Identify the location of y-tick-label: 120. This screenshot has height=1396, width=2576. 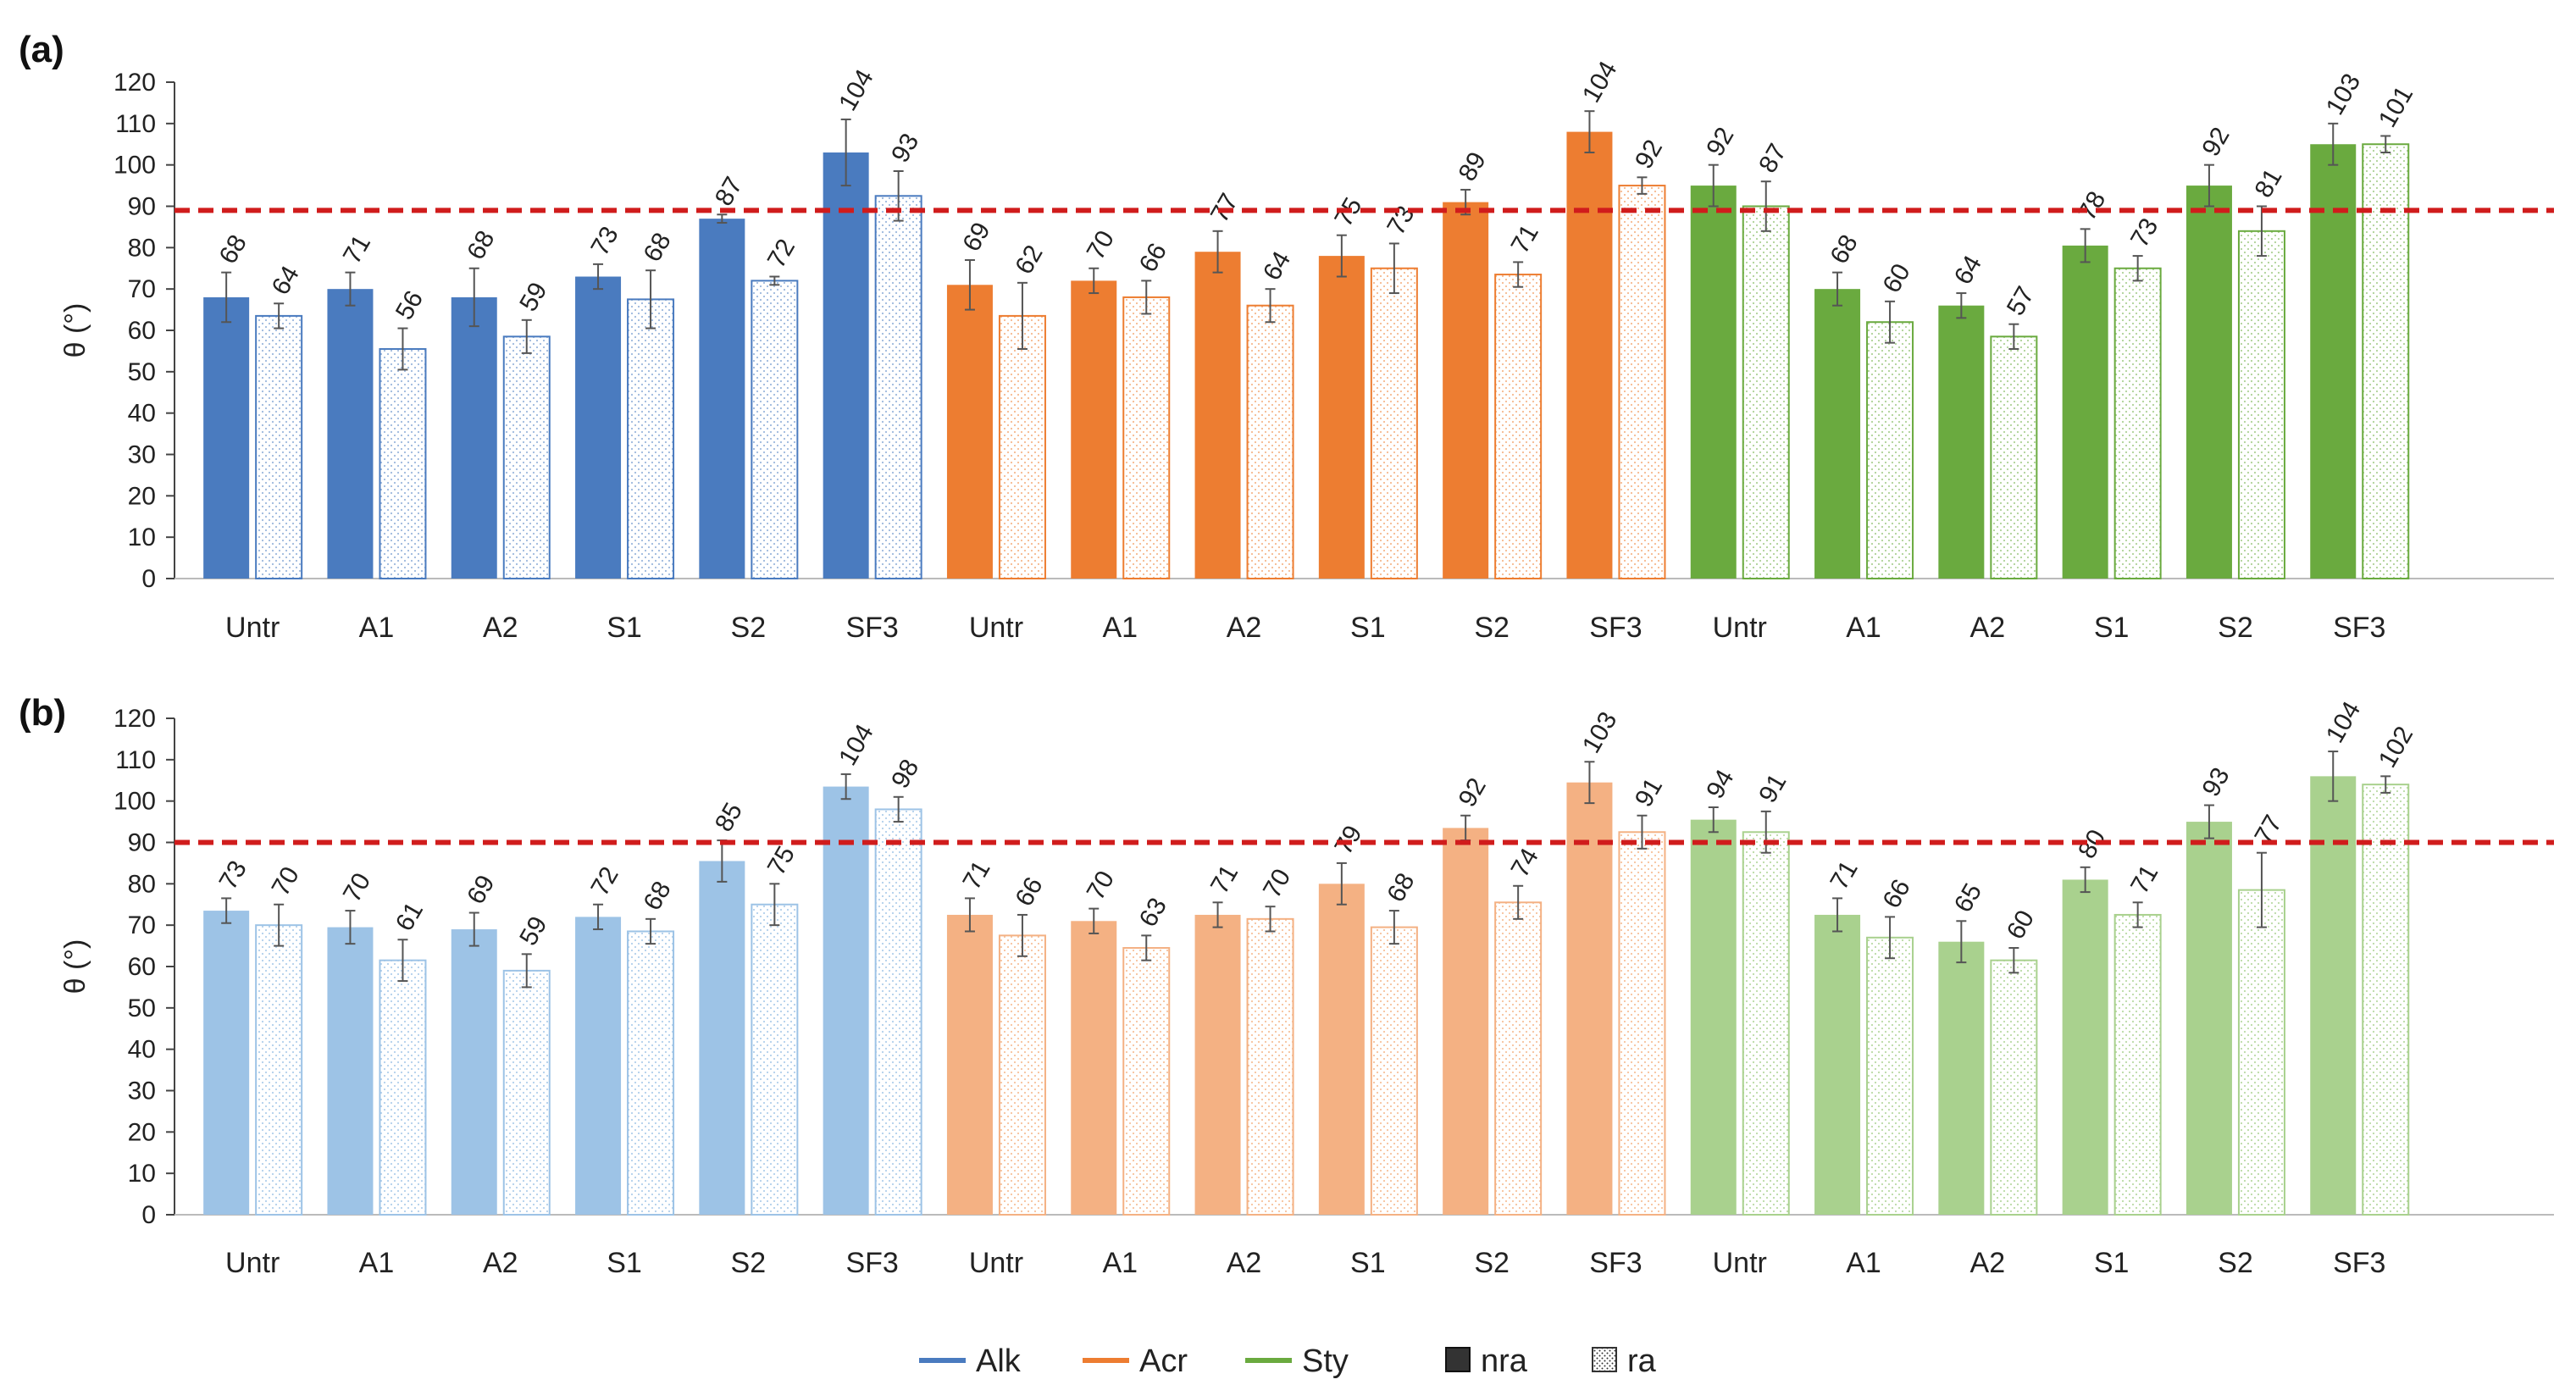
(135, 719).